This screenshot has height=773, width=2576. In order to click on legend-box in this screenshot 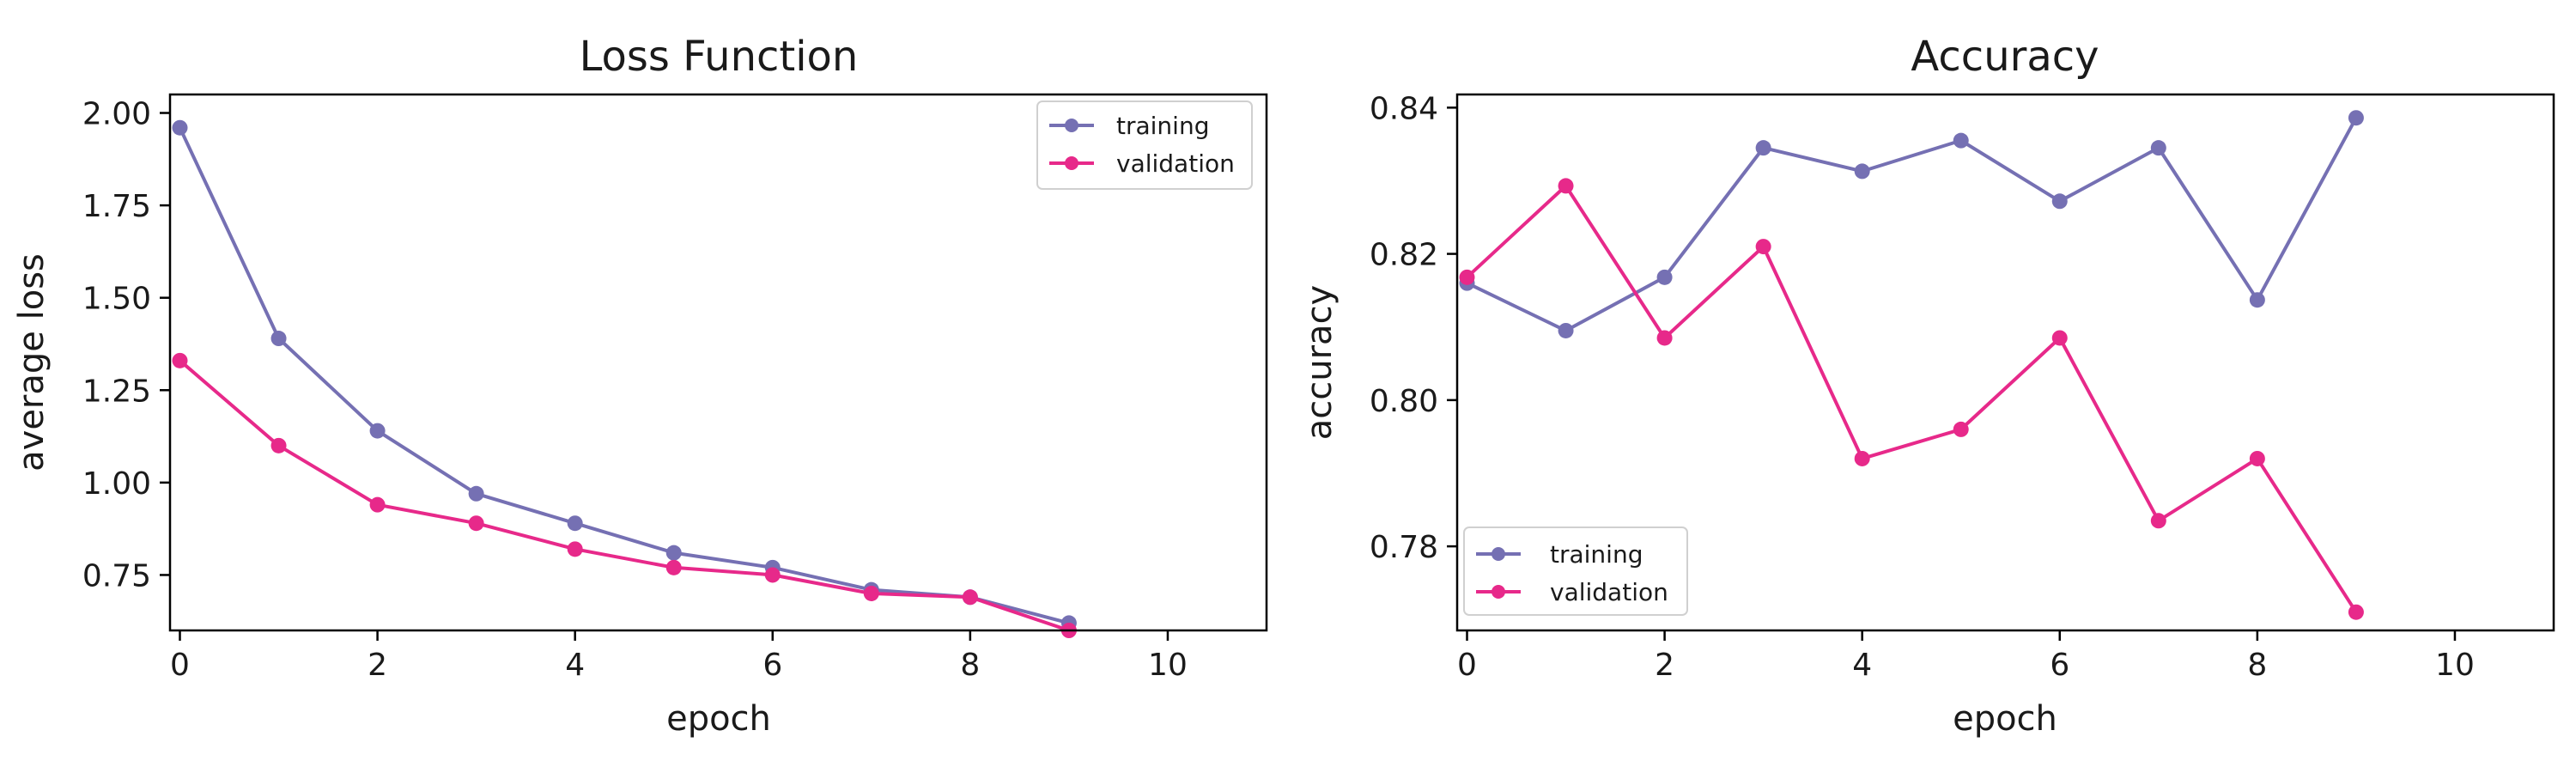, I will do `click(1144, 145)`.